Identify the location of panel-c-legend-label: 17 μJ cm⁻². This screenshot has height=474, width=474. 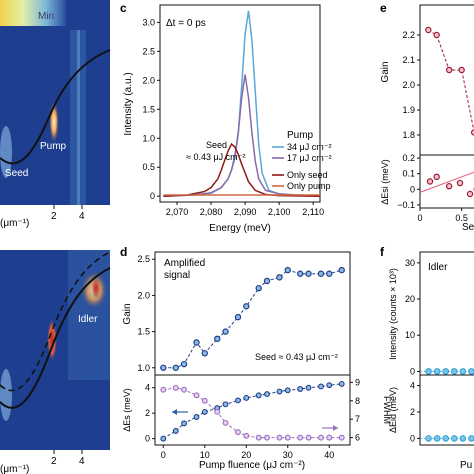
(309, 158).